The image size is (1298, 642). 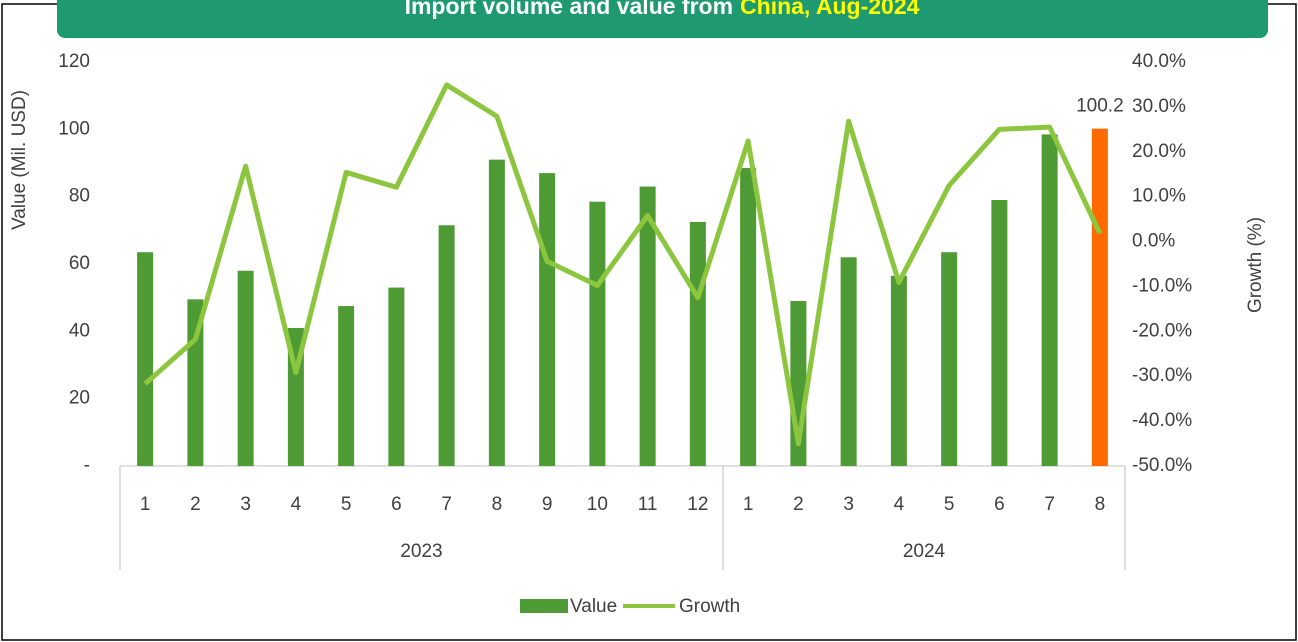 I want to click on y2-tick-label: -40.0%, so click(x=1162, y=420).